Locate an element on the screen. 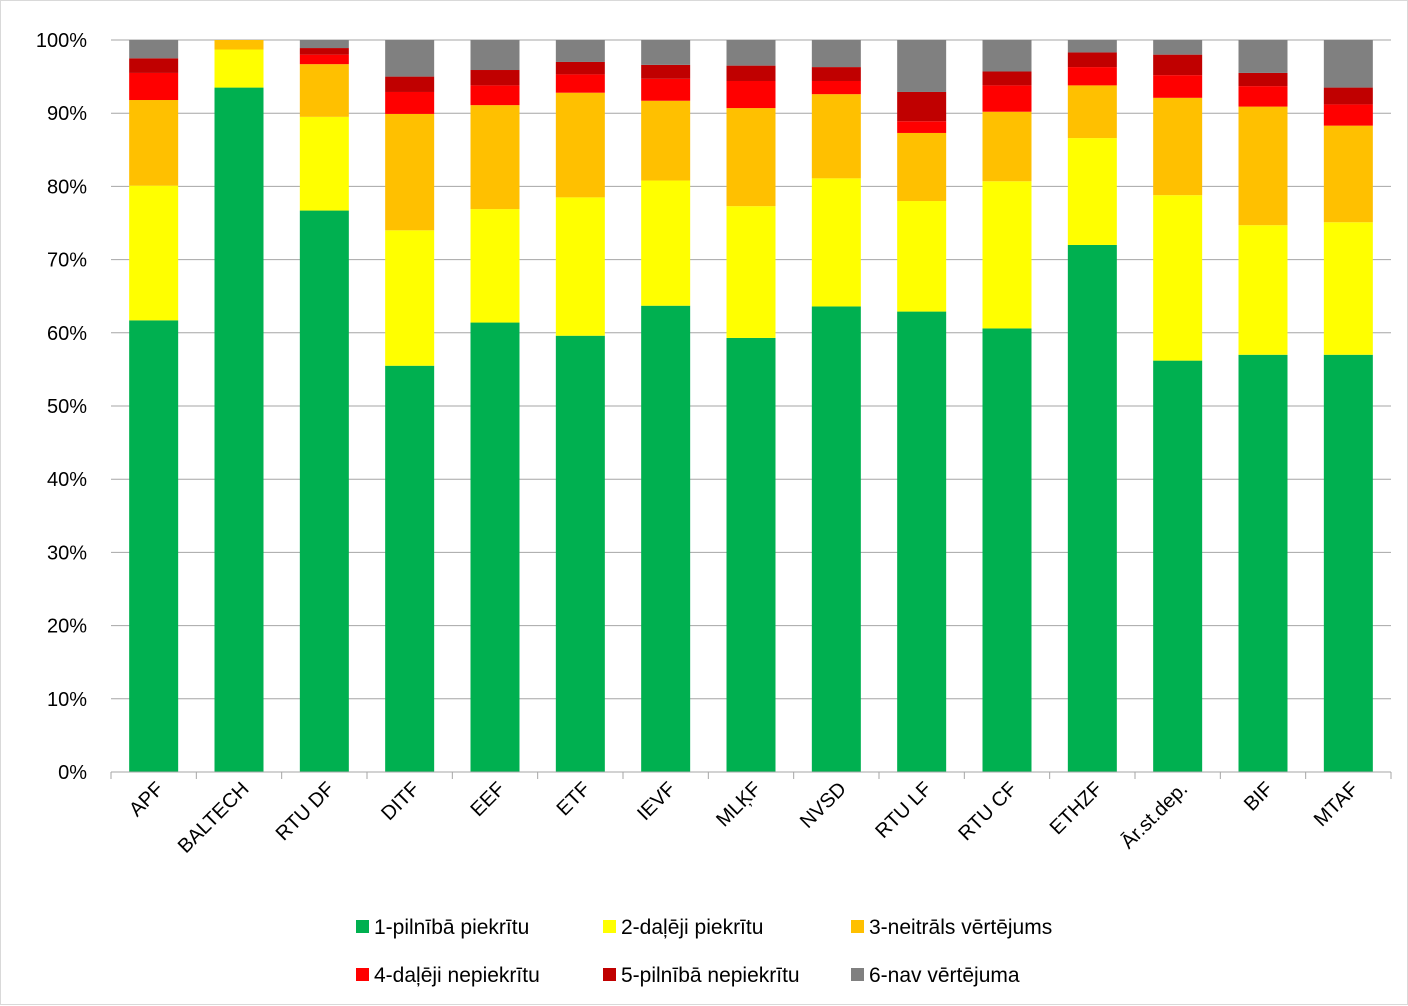 This screenshot has width=1408, height=1006. y-tick-label: 0% is located at coordinates (72, 773).